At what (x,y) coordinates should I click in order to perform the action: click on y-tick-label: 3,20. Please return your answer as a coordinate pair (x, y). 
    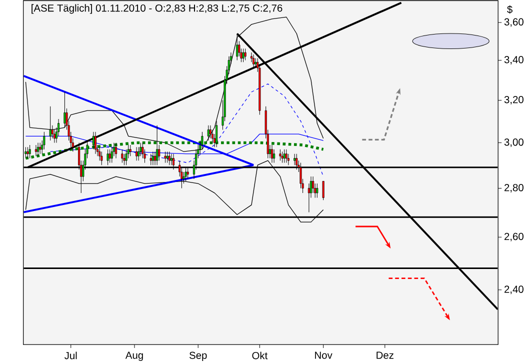
    Looking at the image, I should click on (514, 100).